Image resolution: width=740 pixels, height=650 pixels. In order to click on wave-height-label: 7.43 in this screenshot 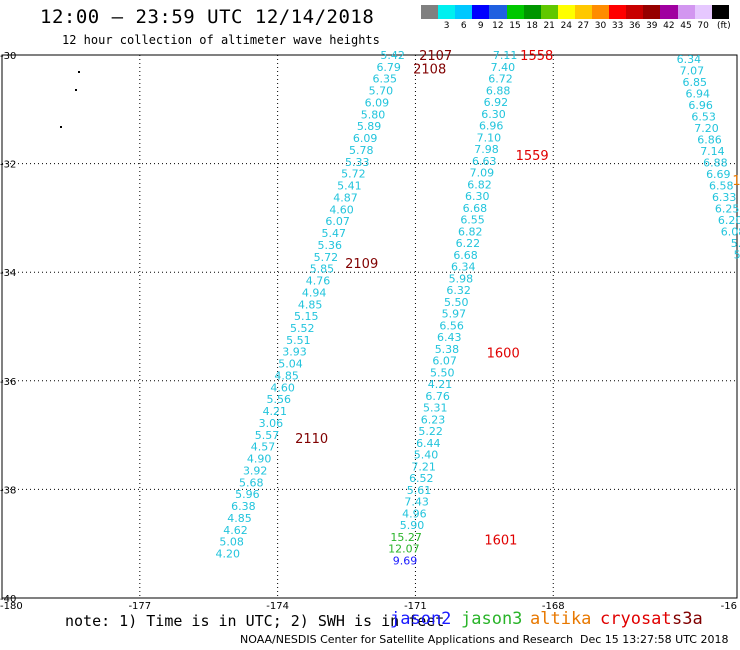, I will do `click(416, 502)`.